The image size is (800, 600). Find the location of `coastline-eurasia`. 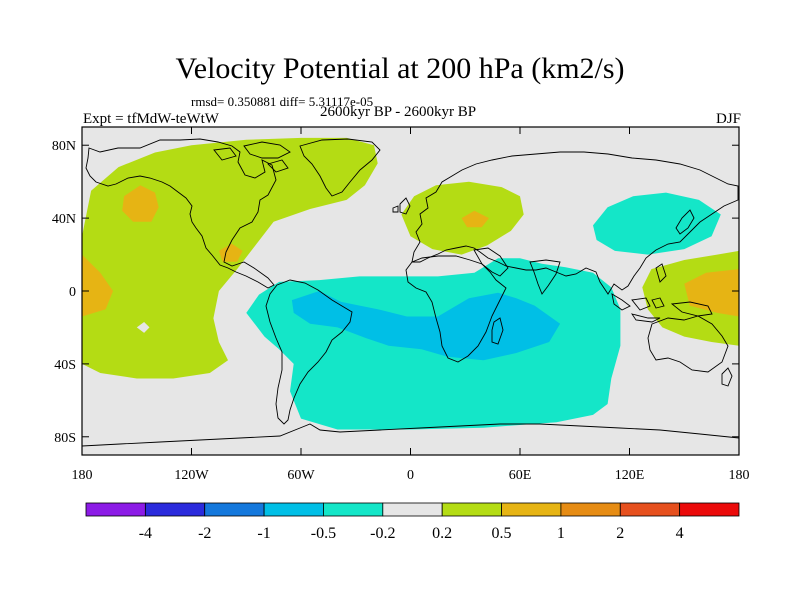

coastline-eurasia is located at coordinates (575, 223).